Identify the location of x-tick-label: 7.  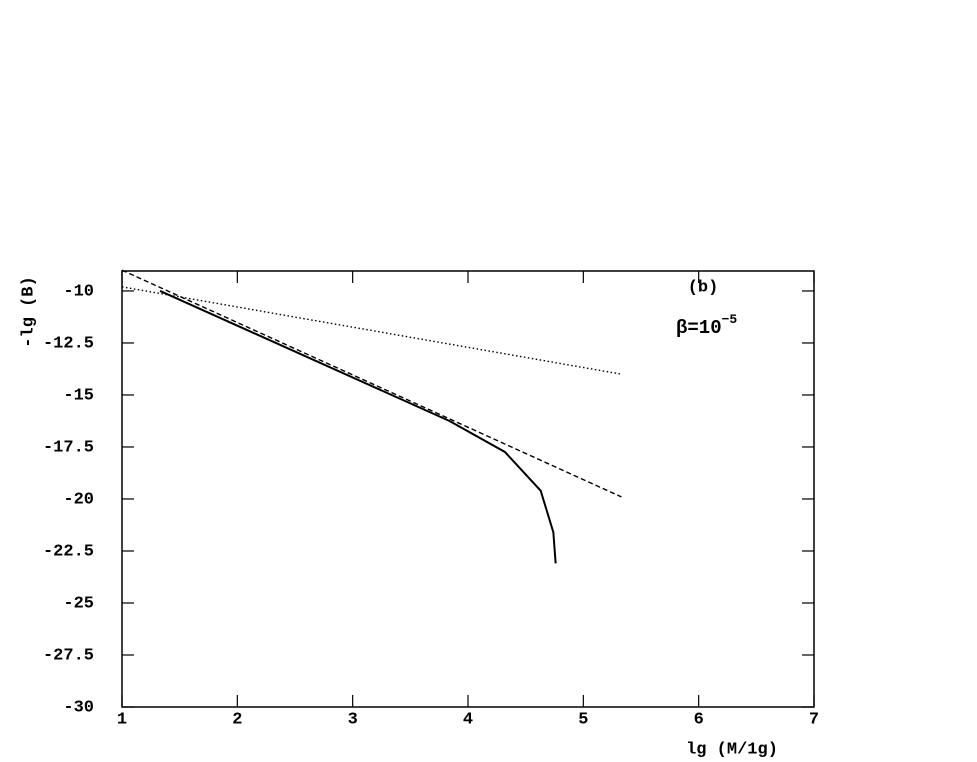
(814, 719).